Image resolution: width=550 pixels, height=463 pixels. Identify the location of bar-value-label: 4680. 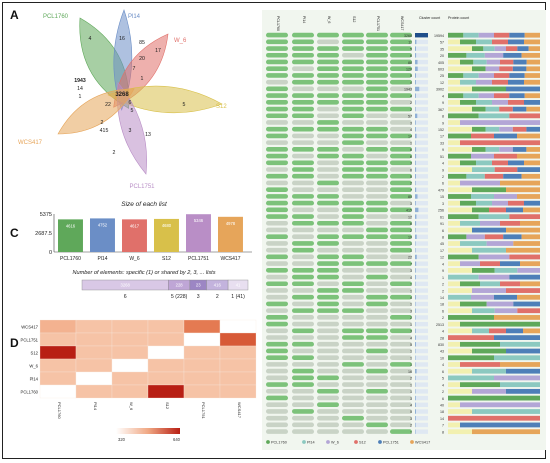
(167, 225).